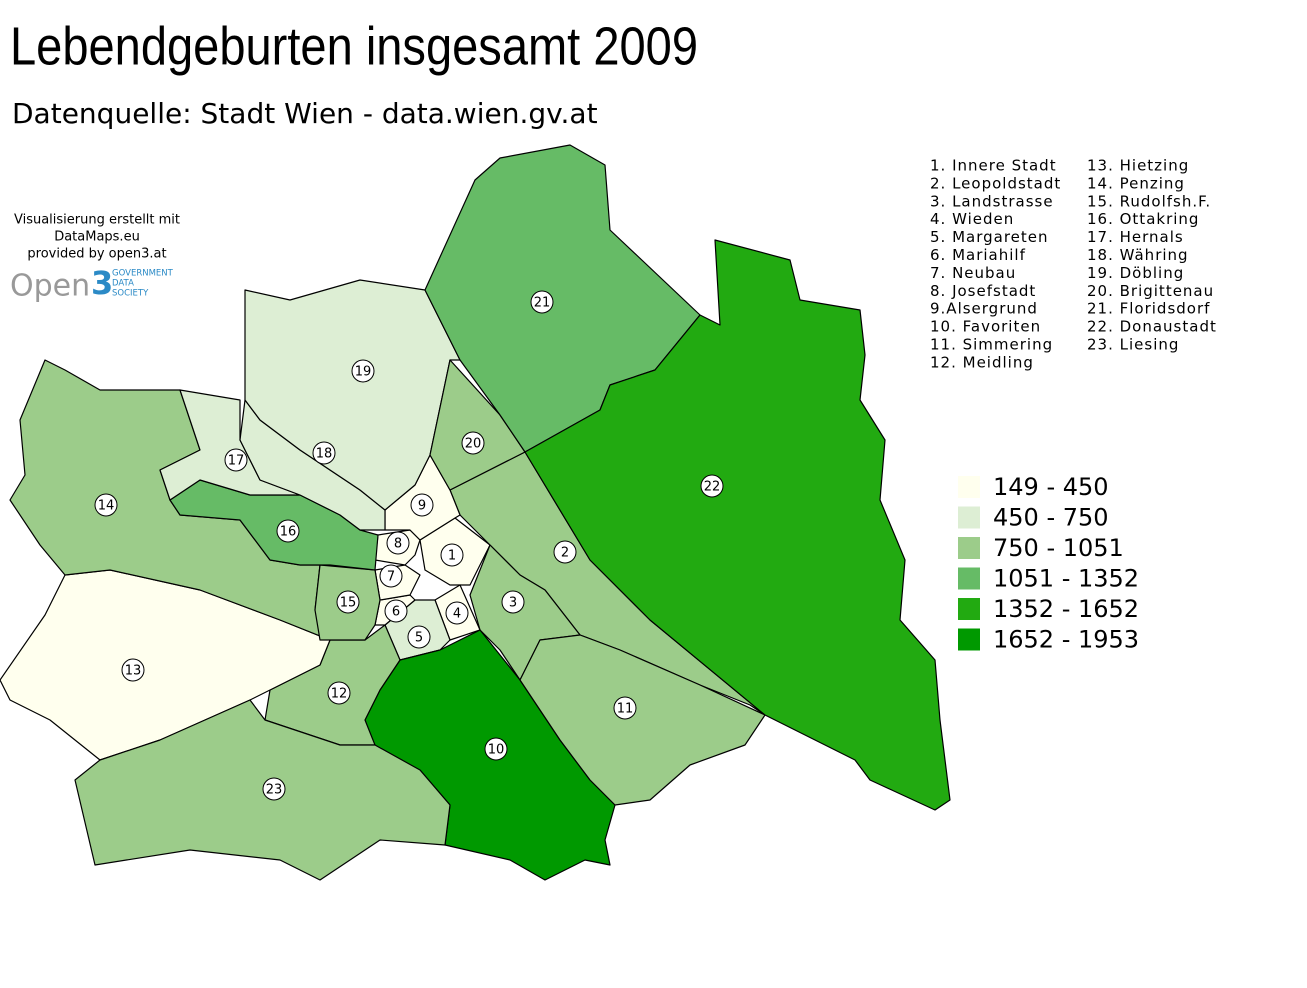 The width and height of the screenshot is (1307, 988). Describe the element at coordinates (1066, 609) in the screenshot. I see `legend-label: 1352 - 1652` at that location.